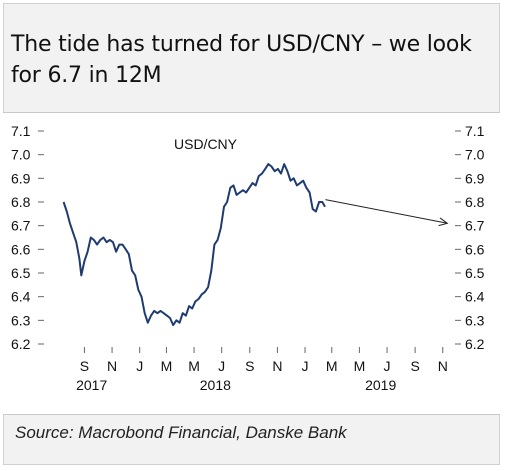 This screenshot has height=471, width=505. I want to click on x-year-label: 2017, so click(91, 385).